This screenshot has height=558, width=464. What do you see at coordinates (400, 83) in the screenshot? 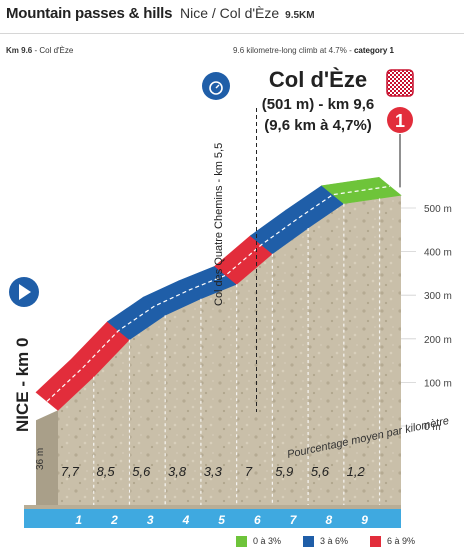
I see `finish-flag-icon` at bounding box center [400, 83].